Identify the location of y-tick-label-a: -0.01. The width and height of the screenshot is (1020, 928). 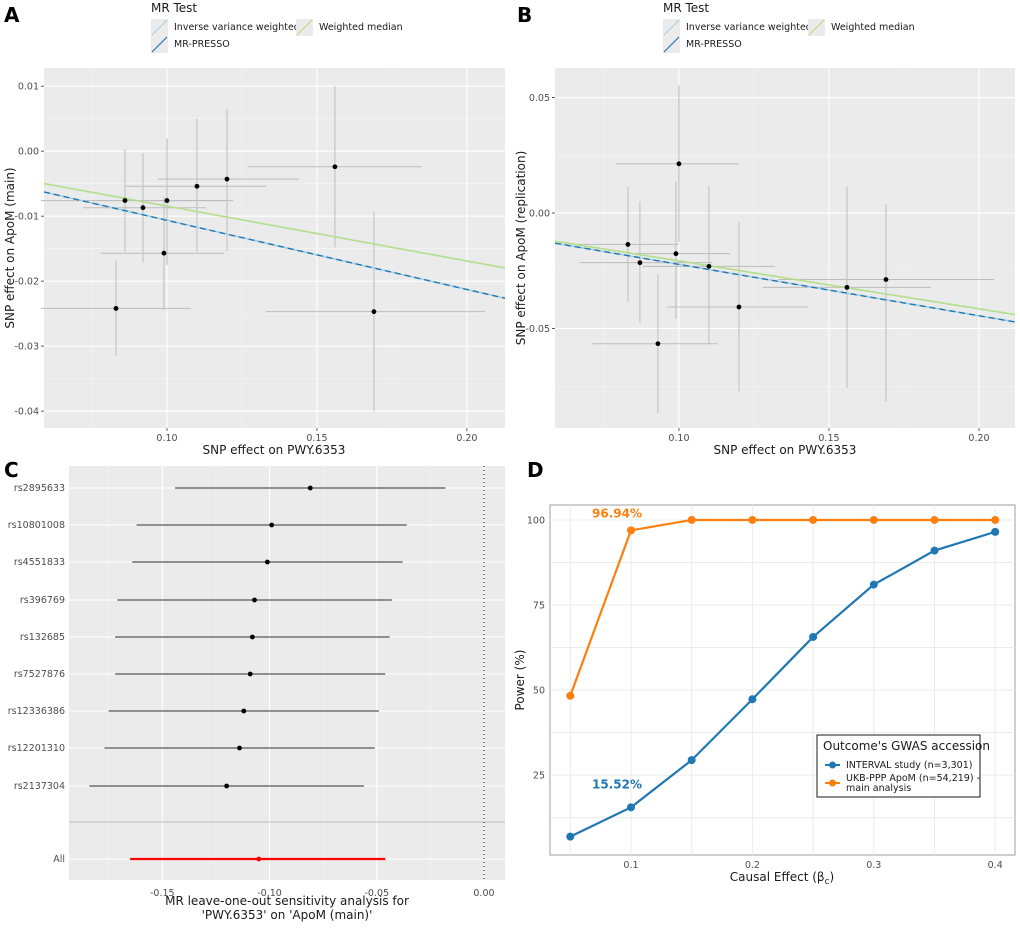
(26, 217).